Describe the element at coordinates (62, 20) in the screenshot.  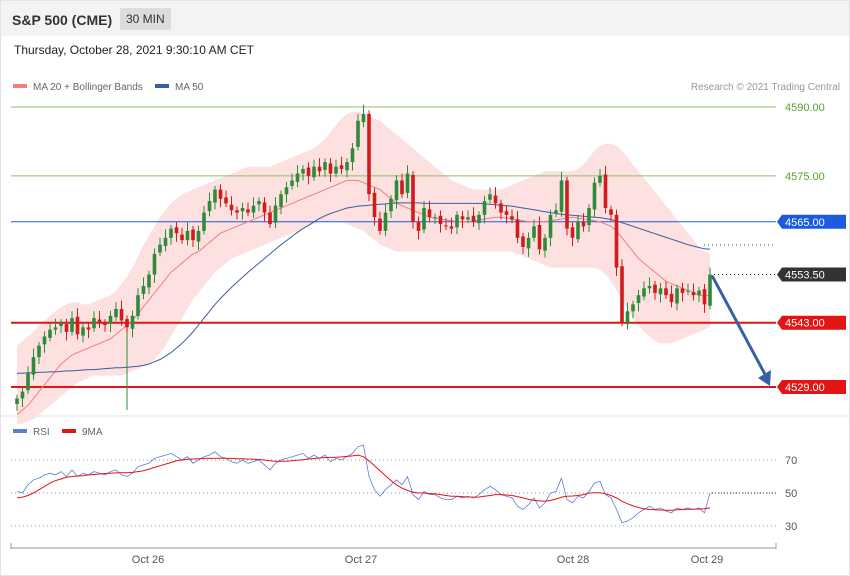
I see `instrument-title: S&P 500 (CME)` at that location.